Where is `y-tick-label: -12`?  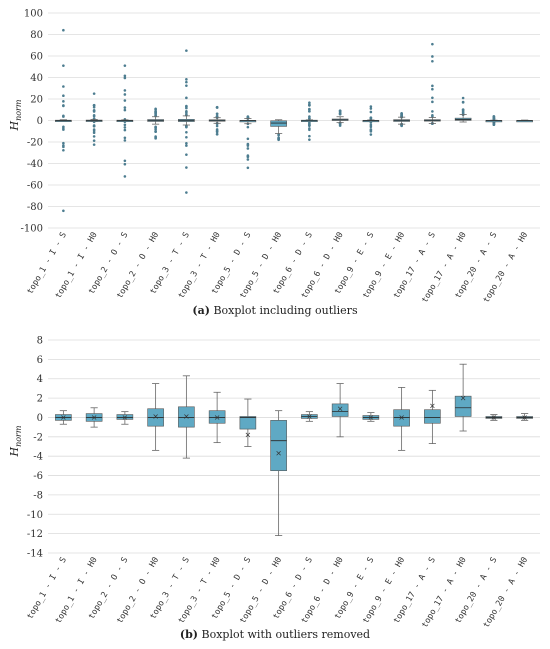
y-tick-label: -12 is located at coordinates (35, 534).